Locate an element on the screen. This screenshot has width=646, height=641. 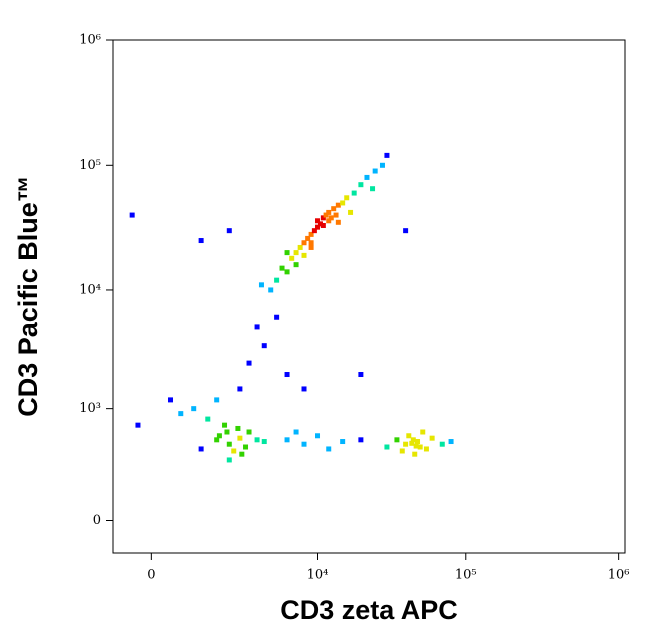
y-tick-label: 10³ is located at coordinates (90, 408).